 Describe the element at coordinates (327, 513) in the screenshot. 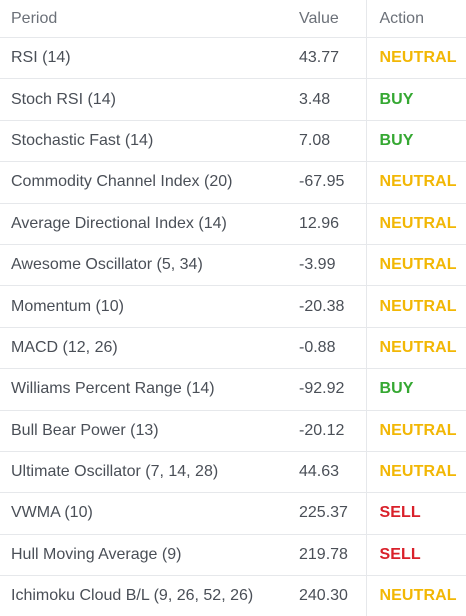

I see `indicator-value-cell: 225.37` at that location.